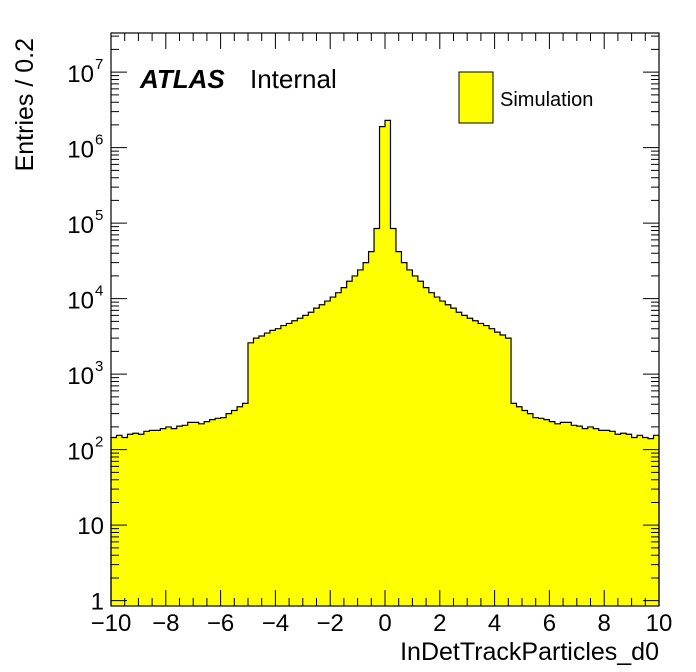 The height and width of the screenshot is (672, 696). What do you see at coordinates (99, 215) in the screenshot?
I see `y-tick-label-exponent: 5` at bounding box center [99, 215].